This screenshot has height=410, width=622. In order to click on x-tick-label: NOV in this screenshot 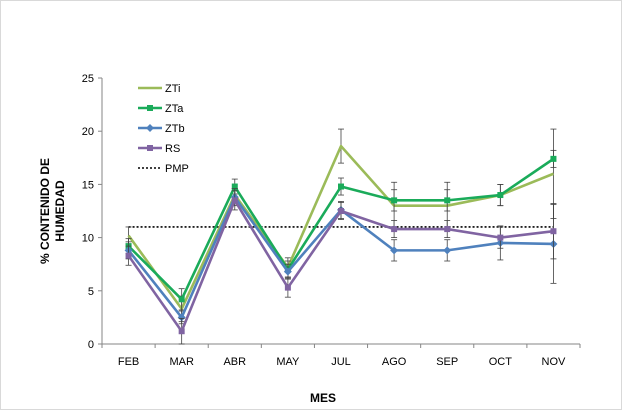, I will do `click(554, 362)`.